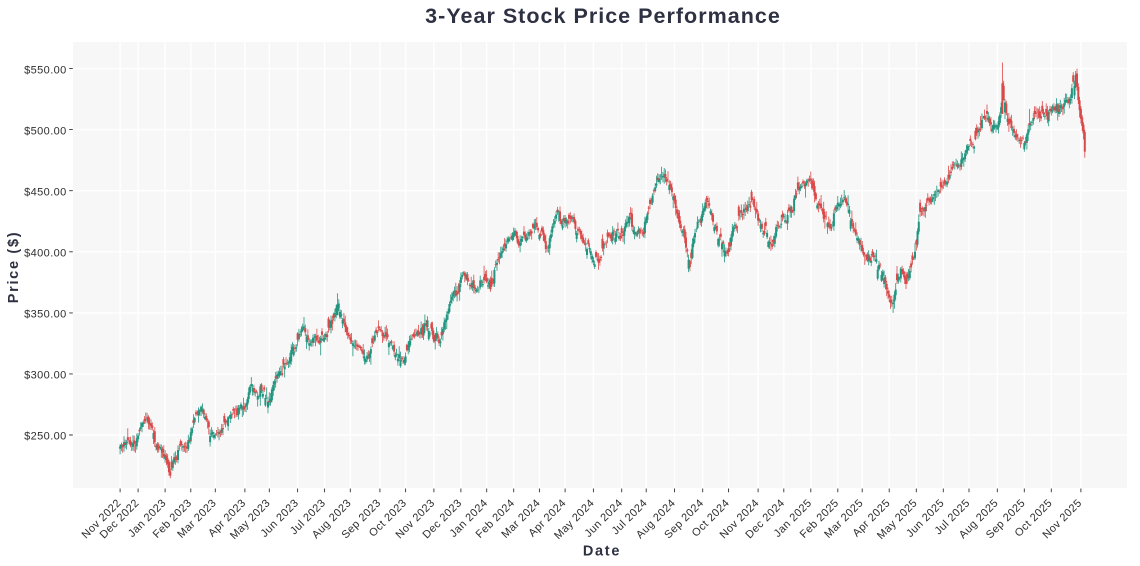  I want to click on svg-text: $350.00, so click(45, 315).